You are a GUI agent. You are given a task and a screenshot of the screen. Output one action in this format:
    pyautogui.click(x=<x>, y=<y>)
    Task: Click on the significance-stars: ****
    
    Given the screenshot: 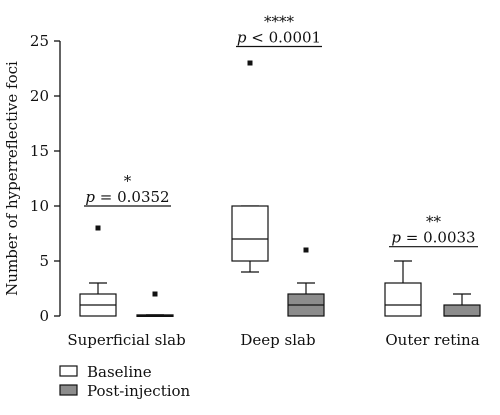 What is the action you would take?
    pyautogui.click(x=279, y=22)
    